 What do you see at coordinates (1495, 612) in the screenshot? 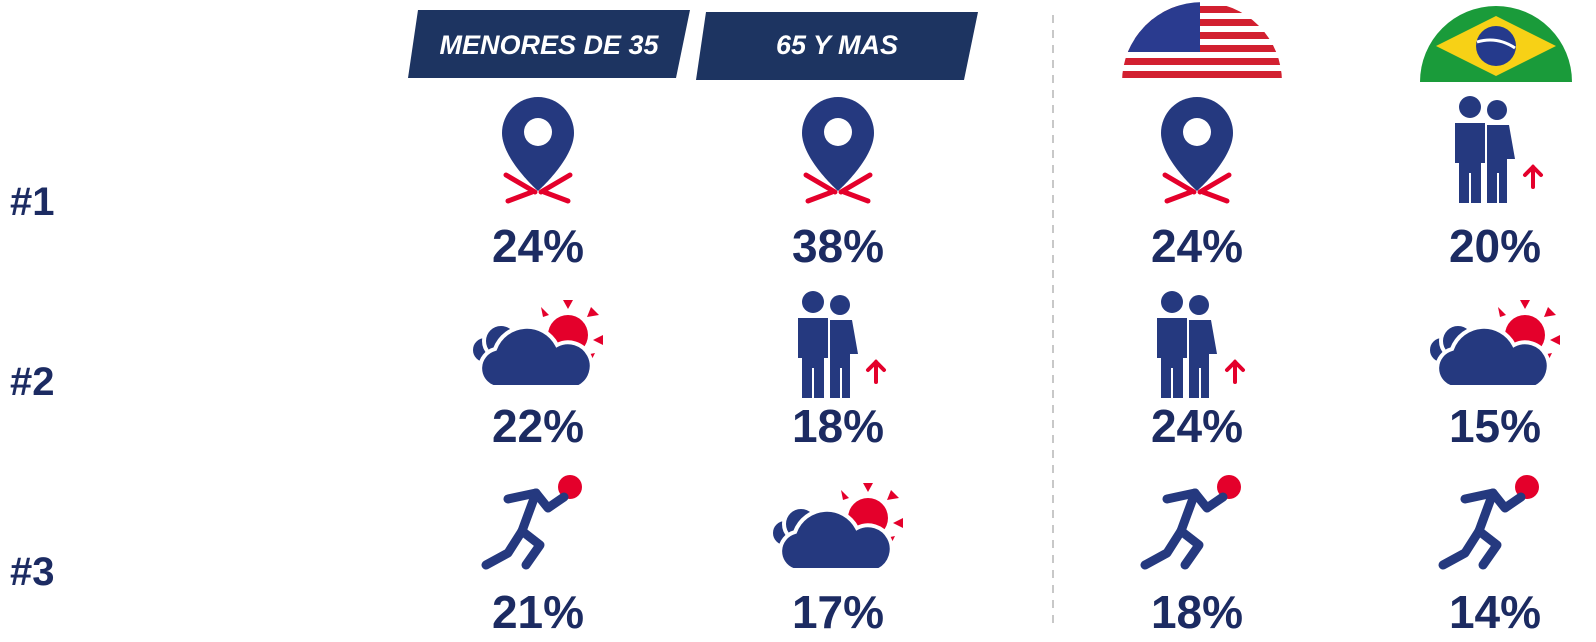
I see `percentage: 14%` at bounding box center [1495, 612].